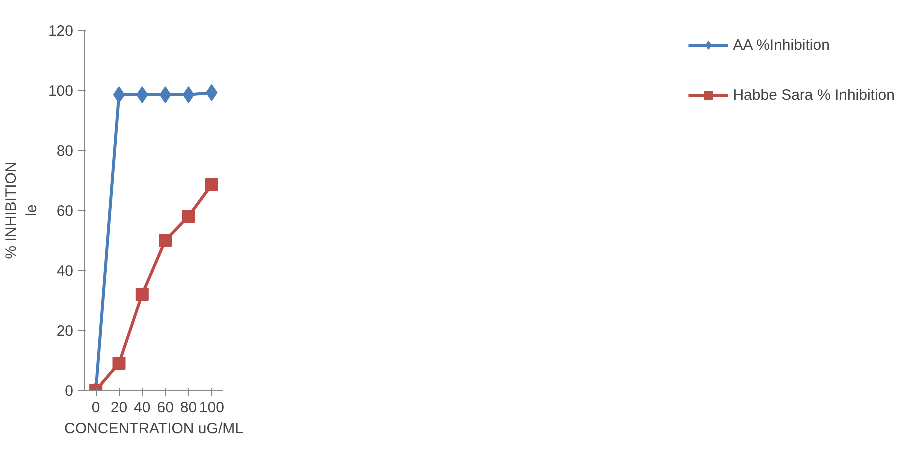  Describe the element at coordinates (142, 408) in the screenshot. I see `x-tick-label: 40` at that location.